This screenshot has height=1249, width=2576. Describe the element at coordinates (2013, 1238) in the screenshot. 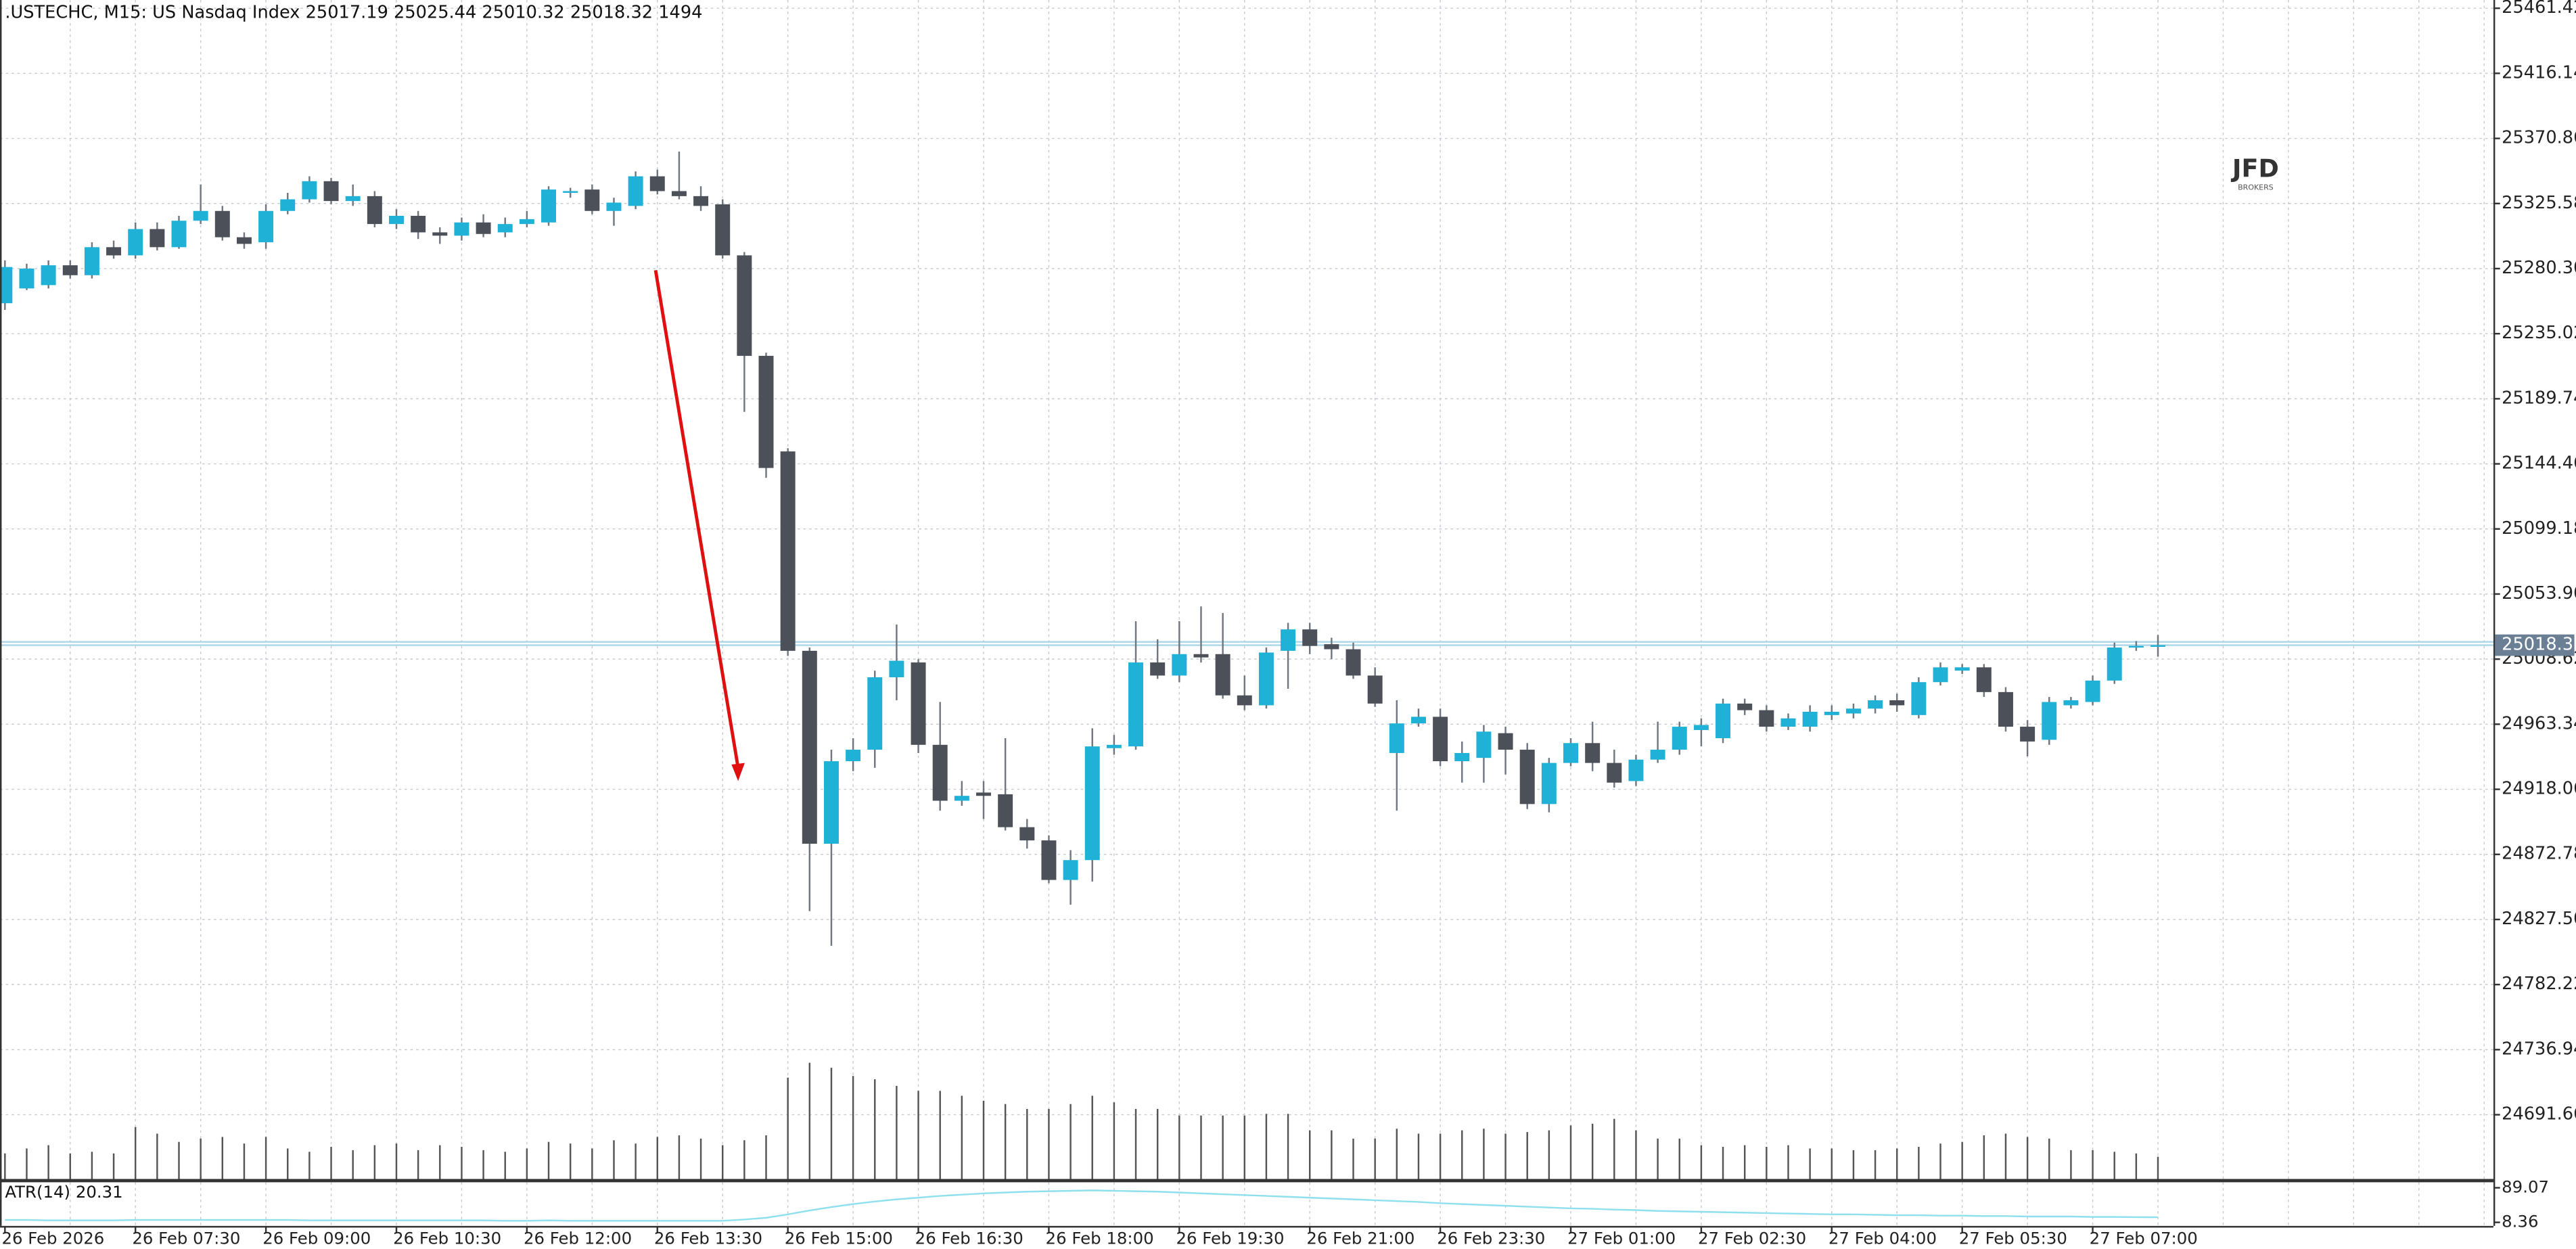

I see `x-tick-label: 27 Feb 05:30` at that location.